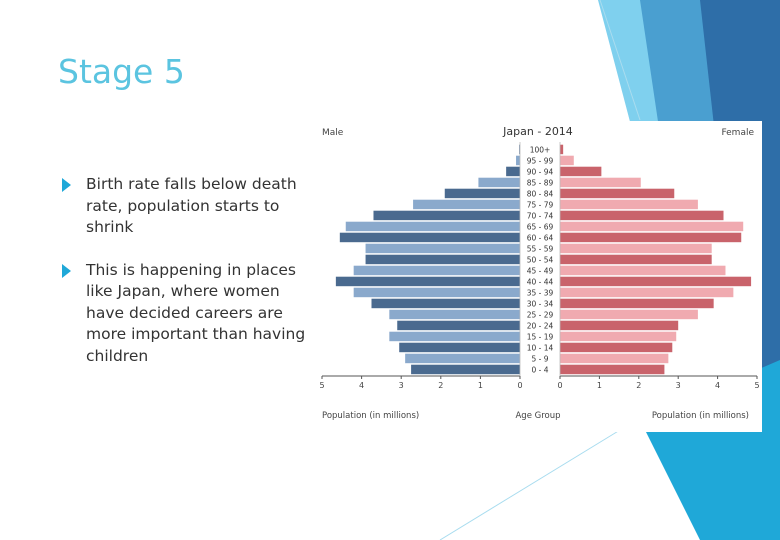 The width and height of the screenshot is (780, 540). I want to click on chart-title: Japan - 2014, so click(537, 131).